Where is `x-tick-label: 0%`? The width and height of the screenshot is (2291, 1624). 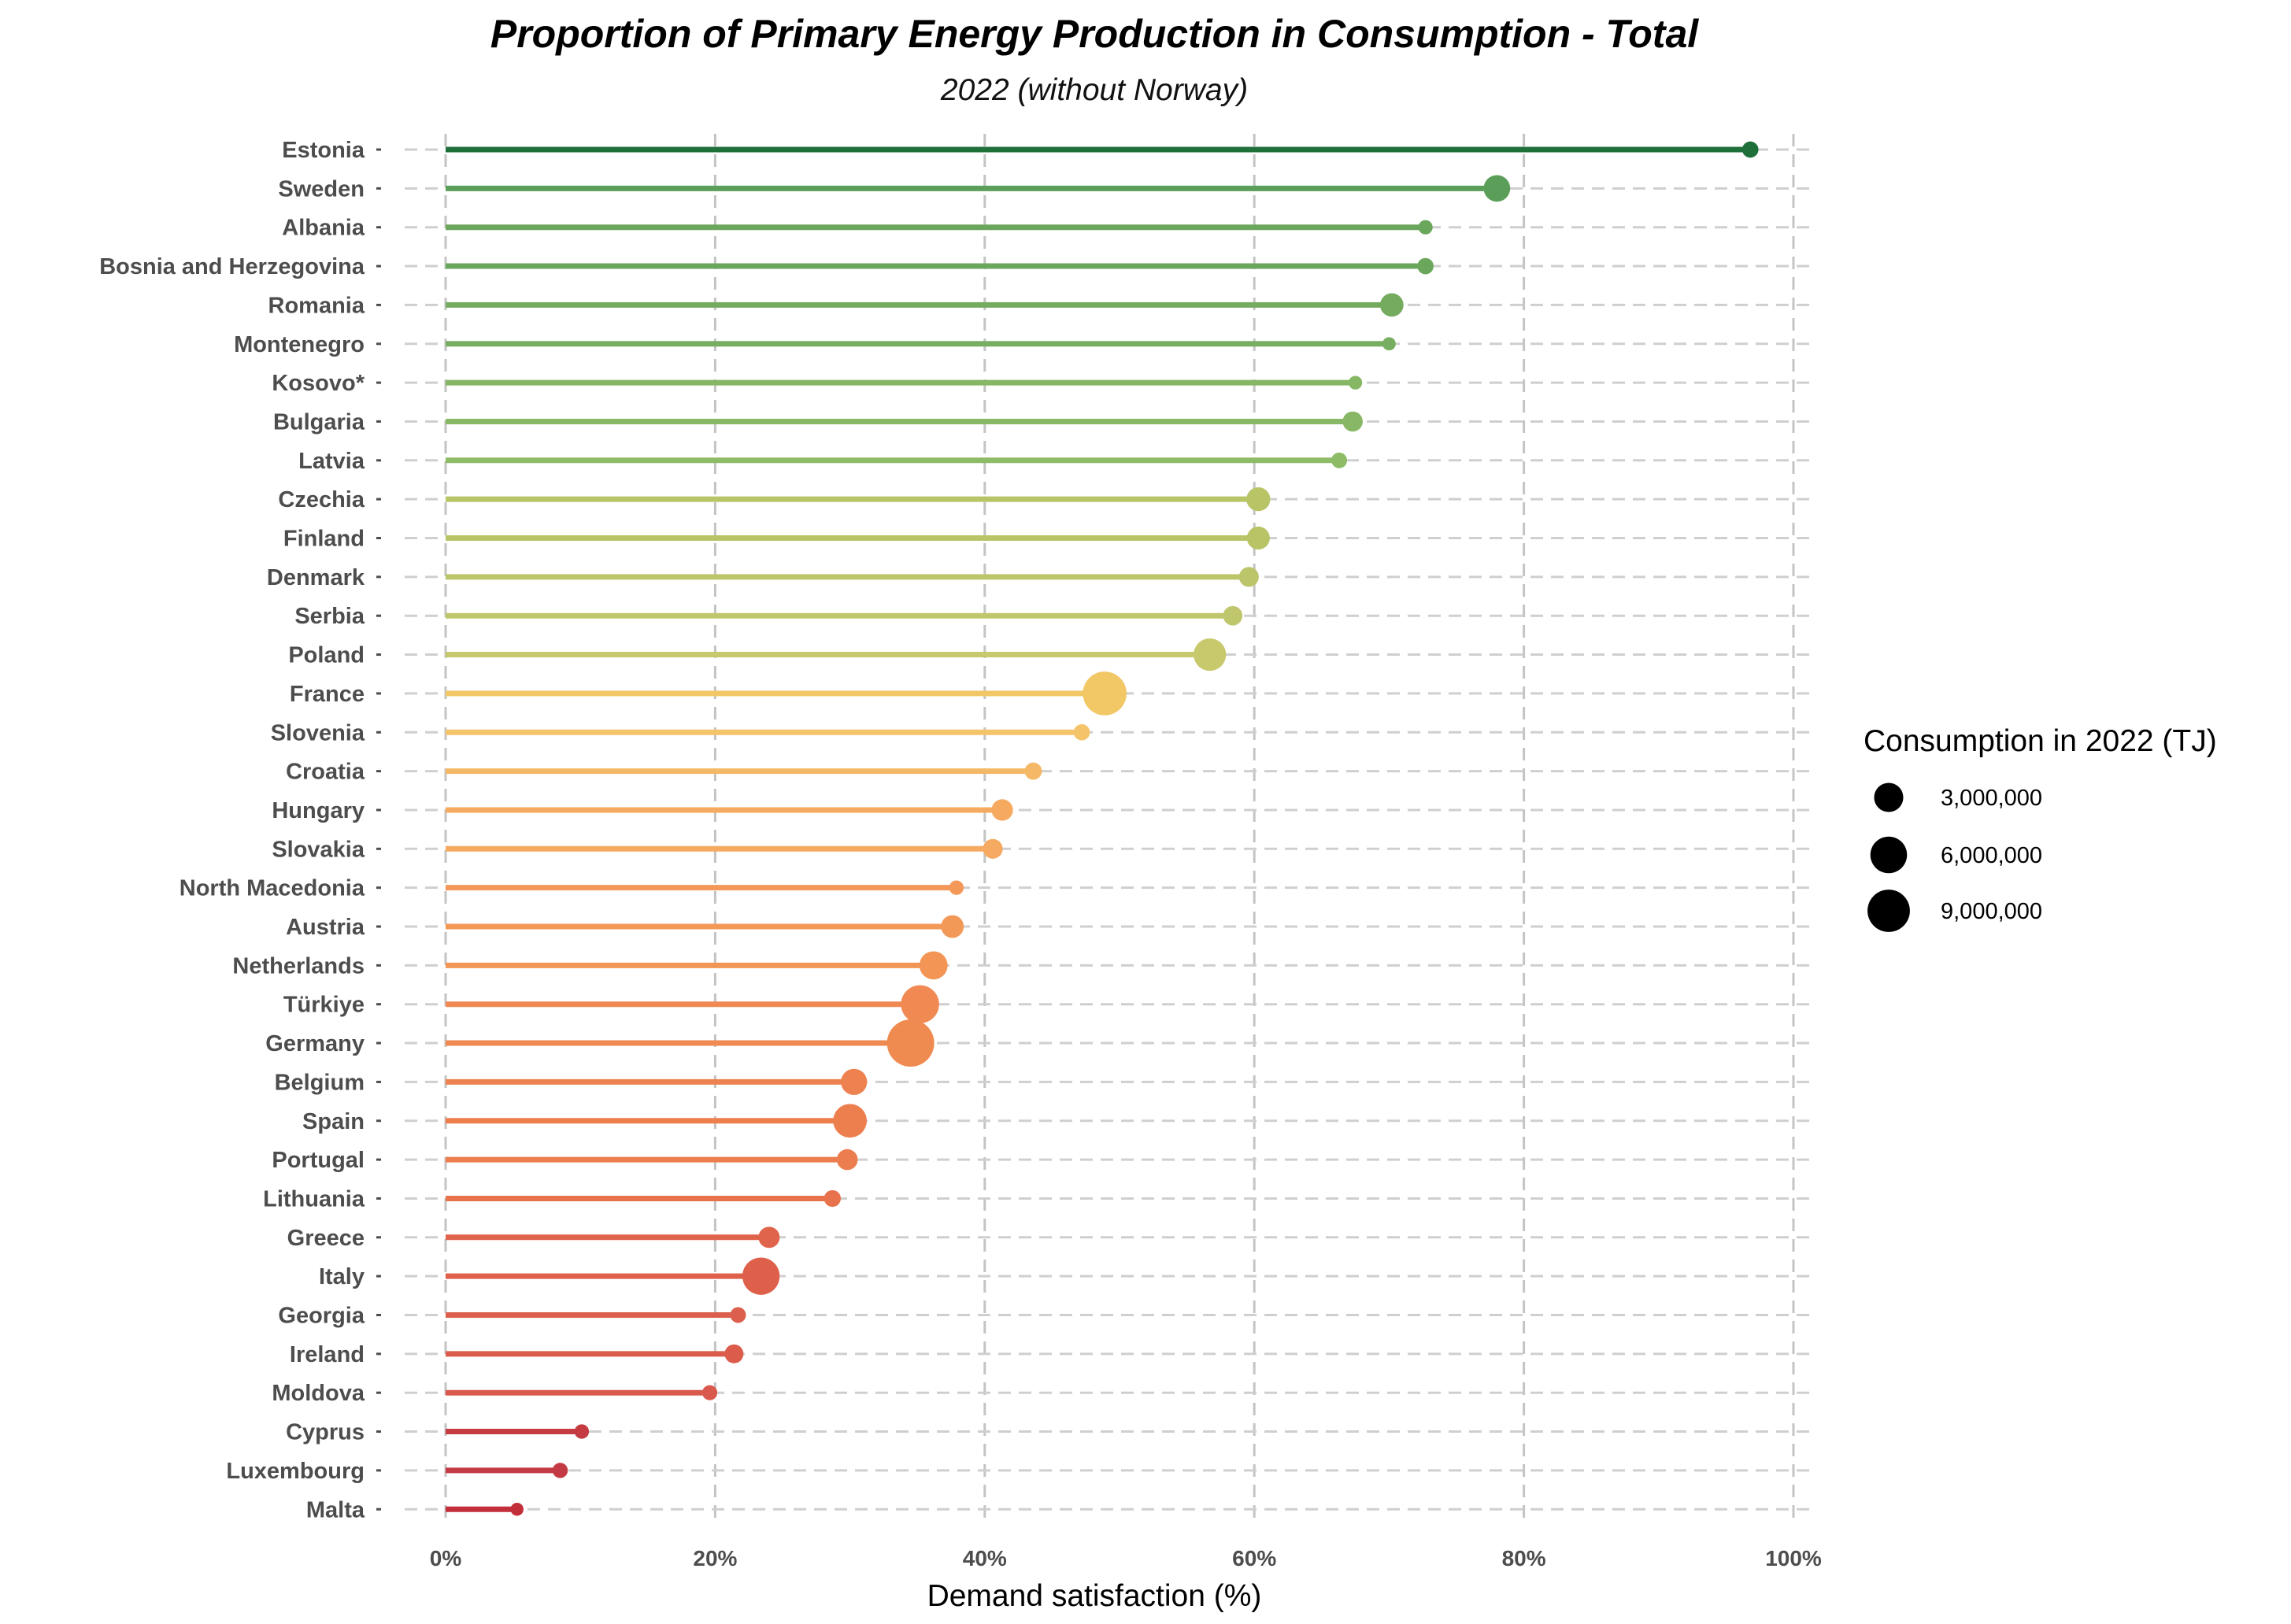 x-tick-label: 0% is located at coordinates (446, 1558).